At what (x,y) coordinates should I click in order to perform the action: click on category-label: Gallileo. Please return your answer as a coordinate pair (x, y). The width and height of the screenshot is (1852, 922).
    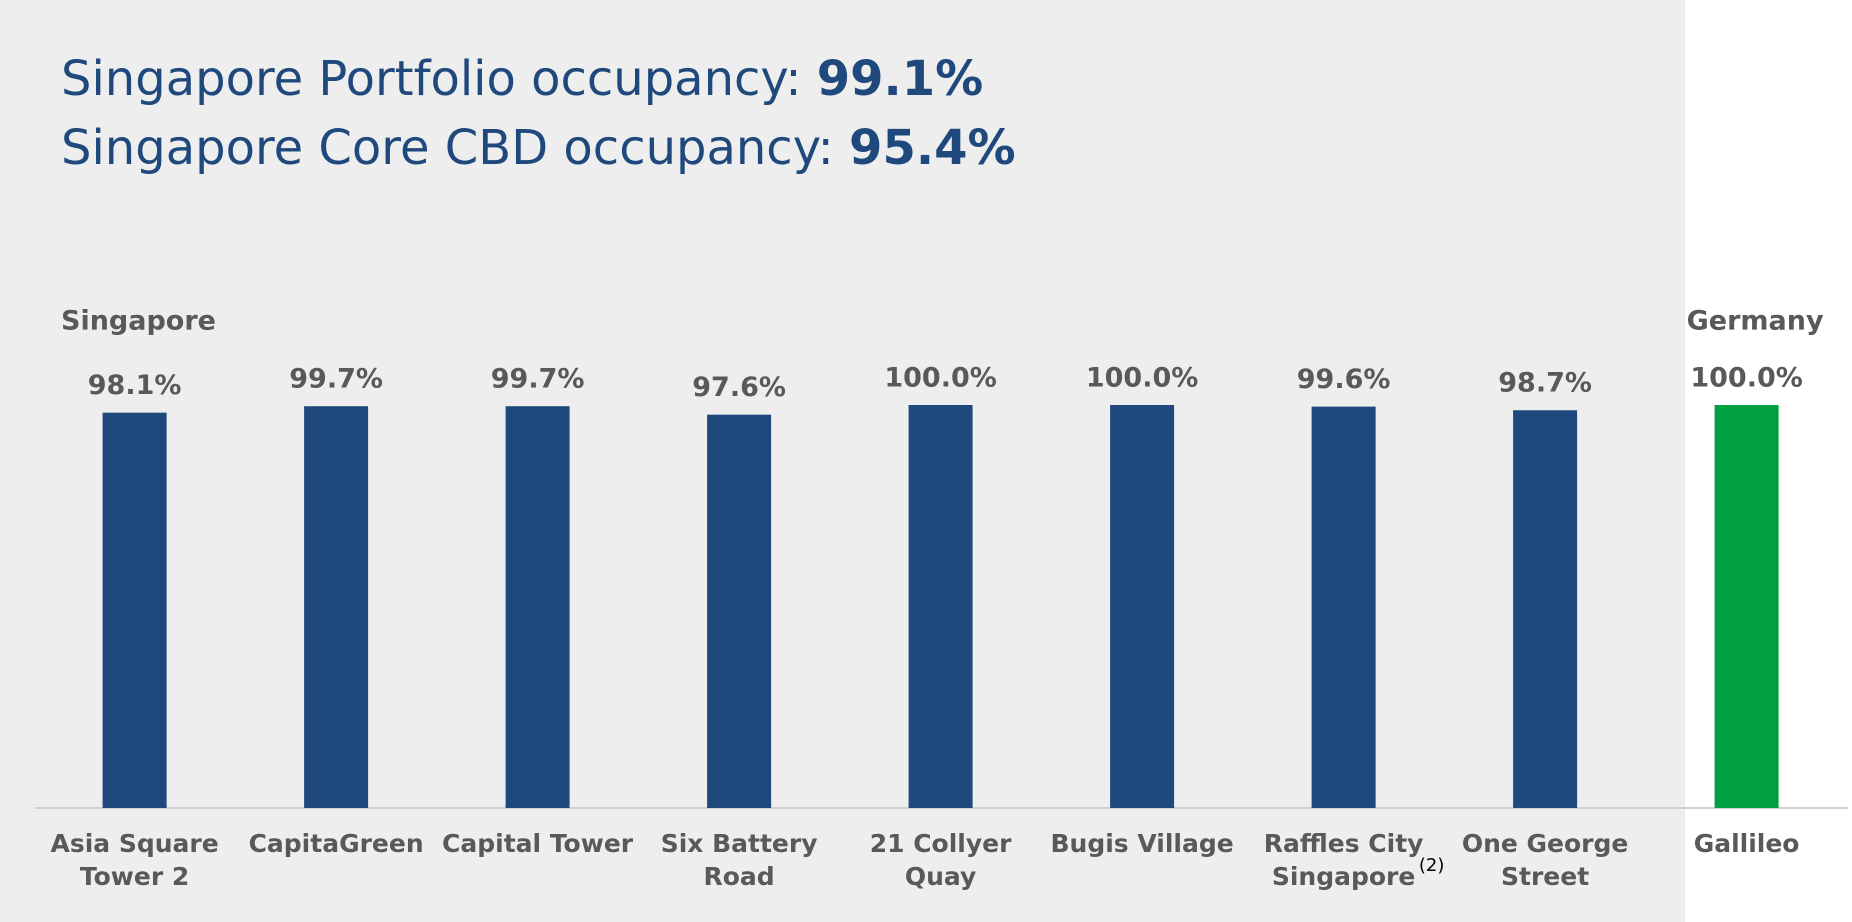
    Looking at the image, I should click on (1747, 843).